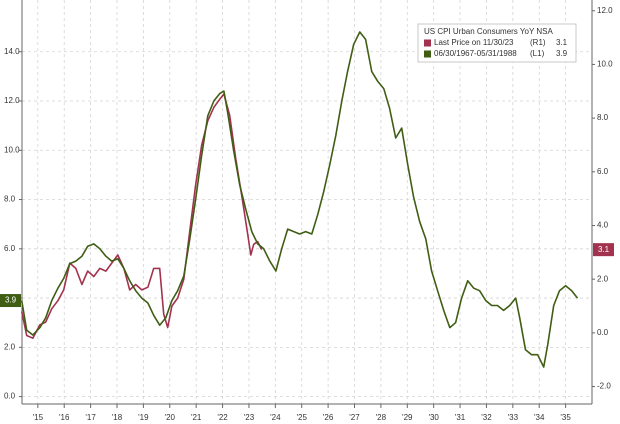 This screenshot has width=620, height=424. Describe the element at coordinates (170, 417) in the screenshot. I see `x-tick-label: '20` at that location.